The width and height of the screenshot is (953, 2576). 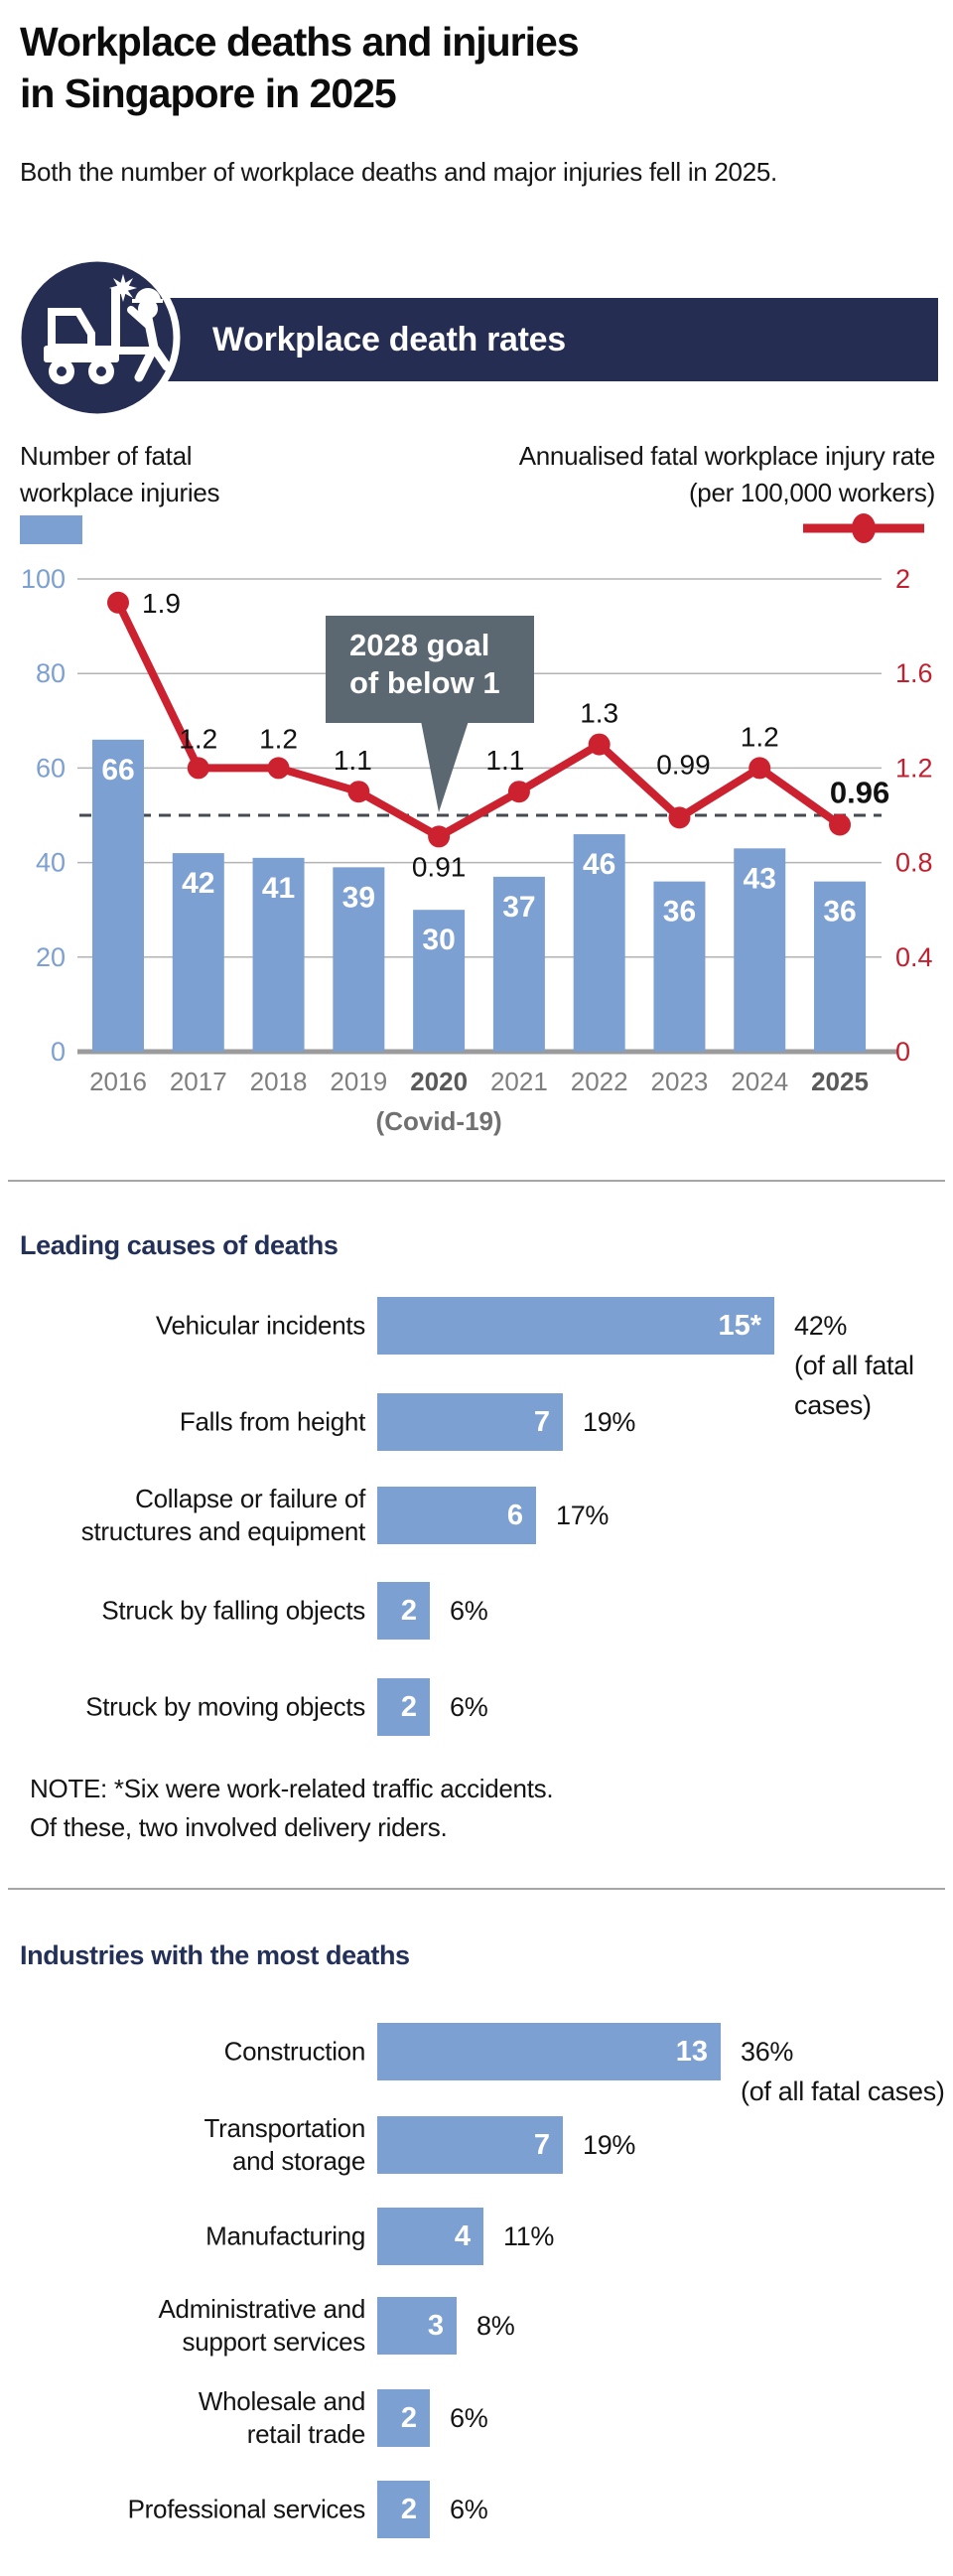 What do you see at coordinates (479, 720) in the screenshot?
I see `injury-rate-line` at bounding box center [479, 720].